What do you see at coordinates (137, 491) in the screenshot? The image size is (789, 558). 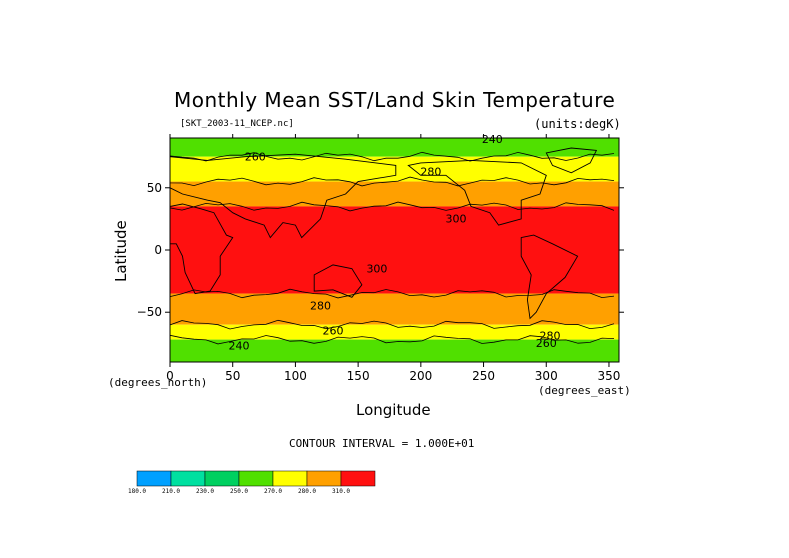 I see `colorbar-label: 180.0` at bounding box center [137, 491].